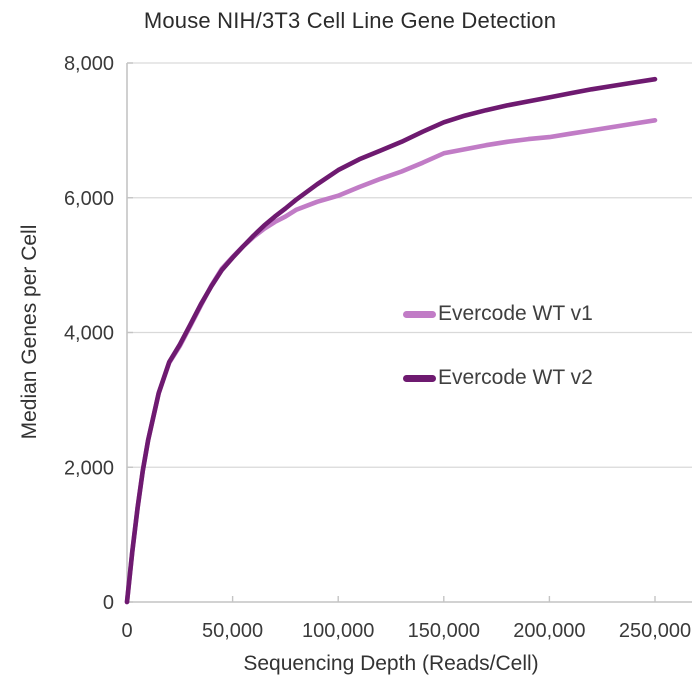 This screenshot has height=700, width=700. Describe the element at coordinates (419, 378) in the screenshot. I see `legend-swatch-v2` at that location.